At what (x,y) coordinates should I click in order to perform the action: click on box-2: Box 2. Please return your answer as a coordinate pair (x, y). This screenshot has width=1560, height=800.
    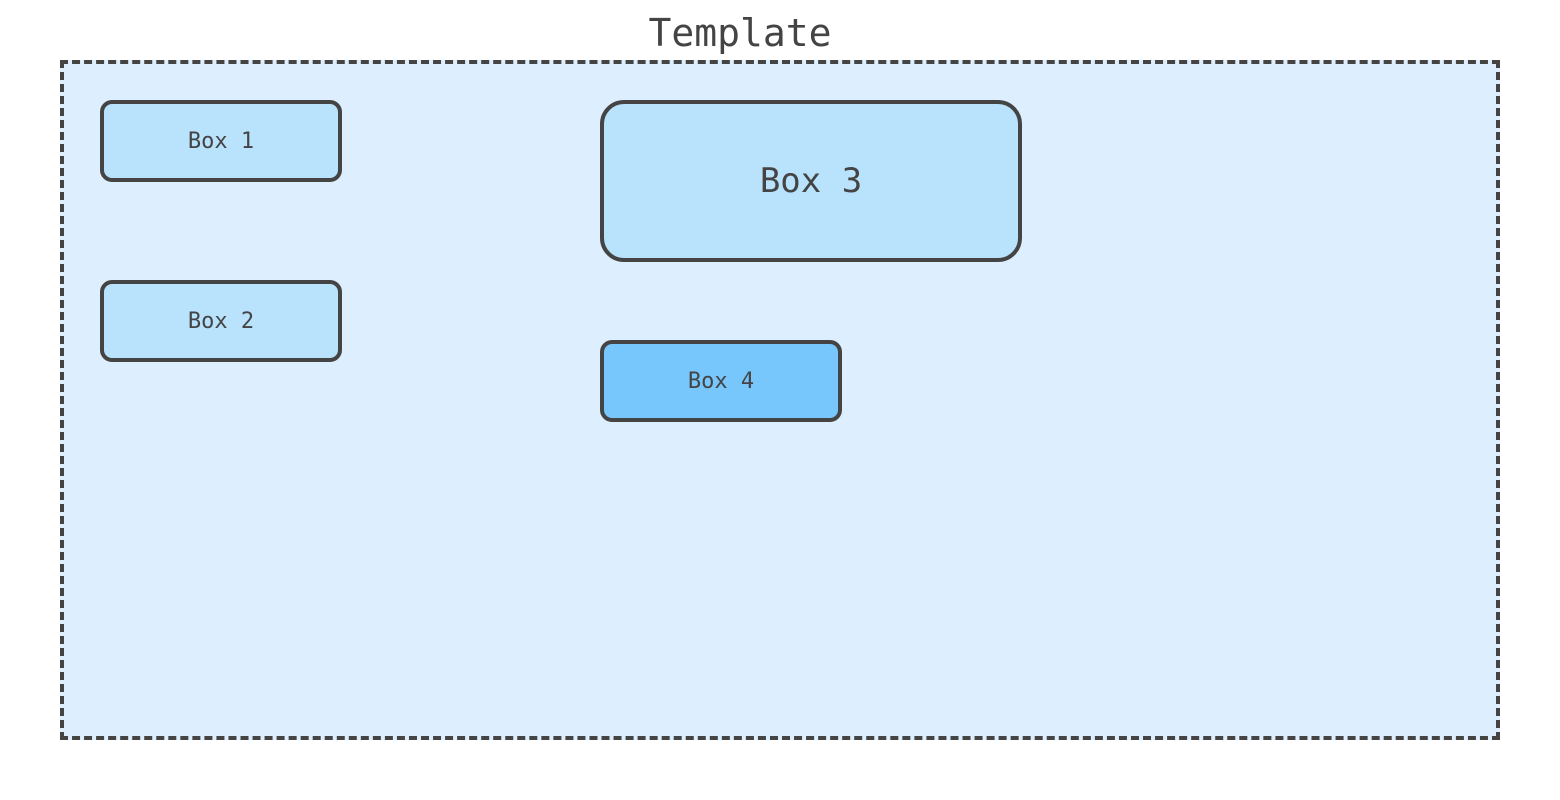
    Looking at the image, I should click on (221, 321).